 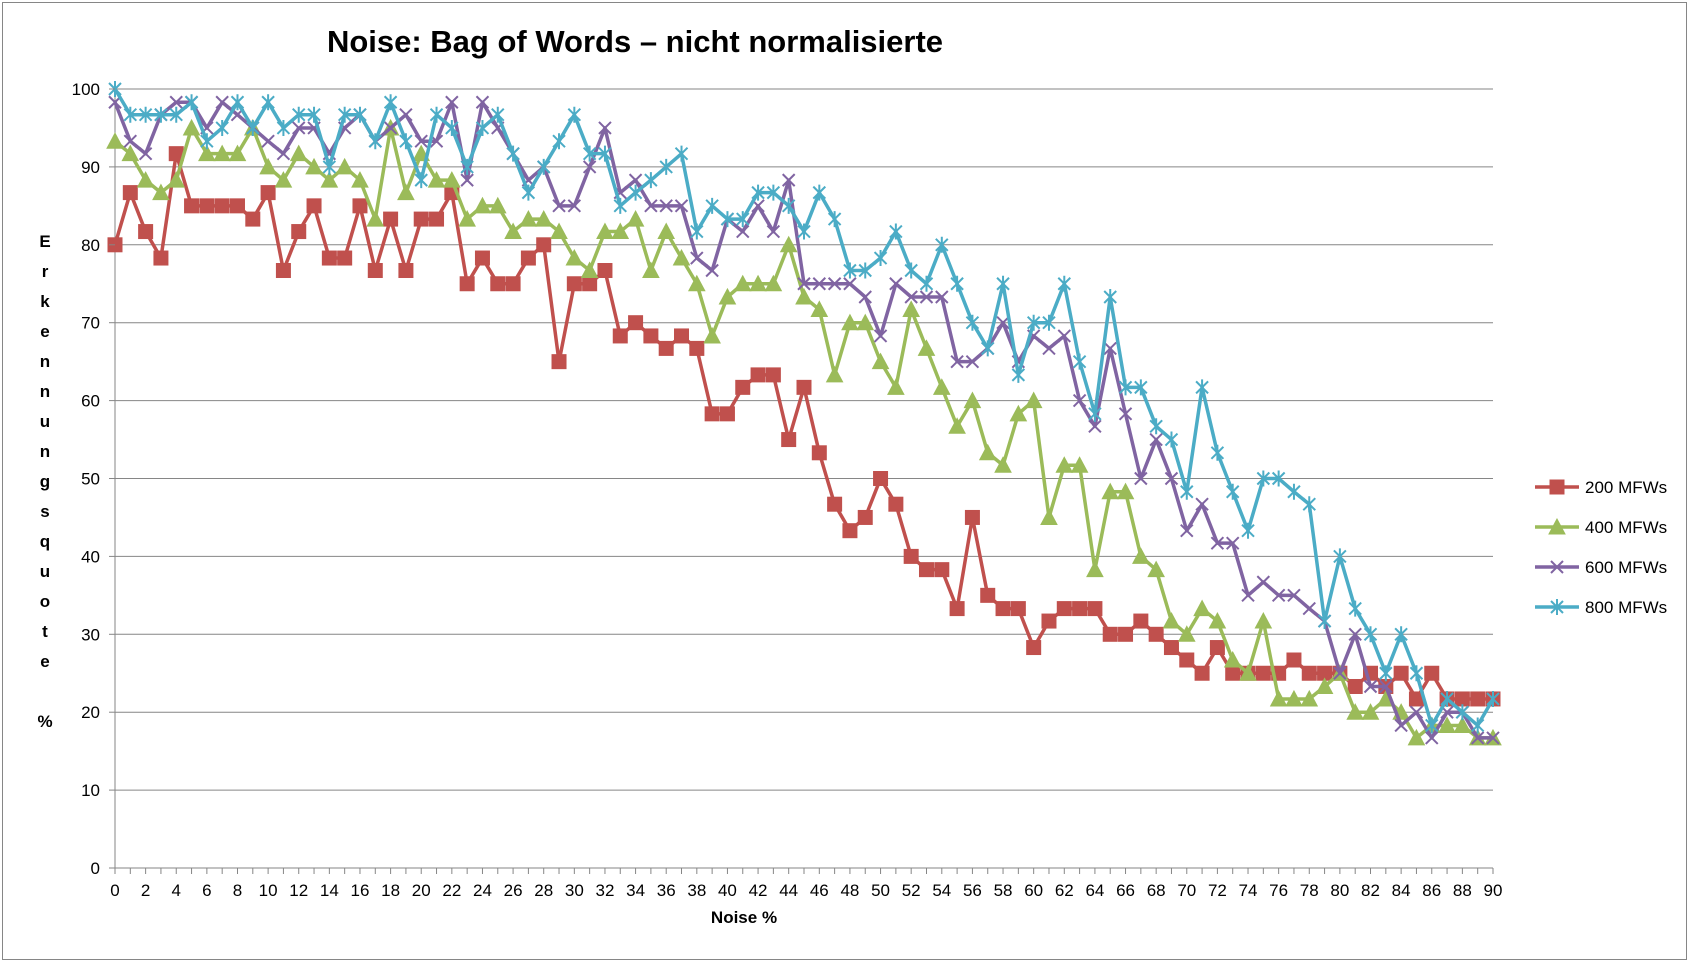 I want to click on x-tick-label: 6, so click(x=206, y=890).